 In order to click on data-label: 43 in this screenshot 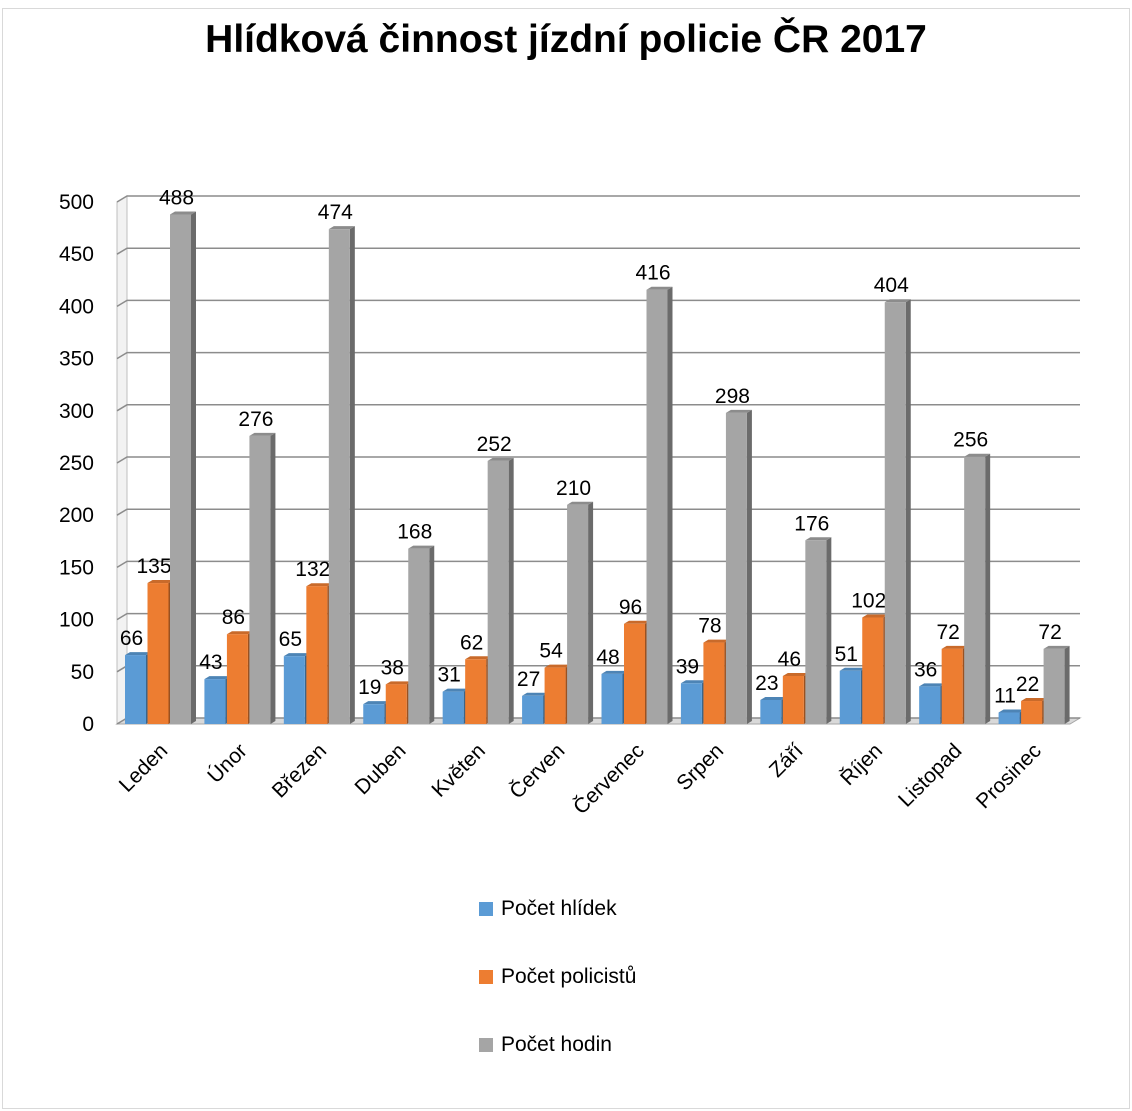, I will do `click(210, 662)`.